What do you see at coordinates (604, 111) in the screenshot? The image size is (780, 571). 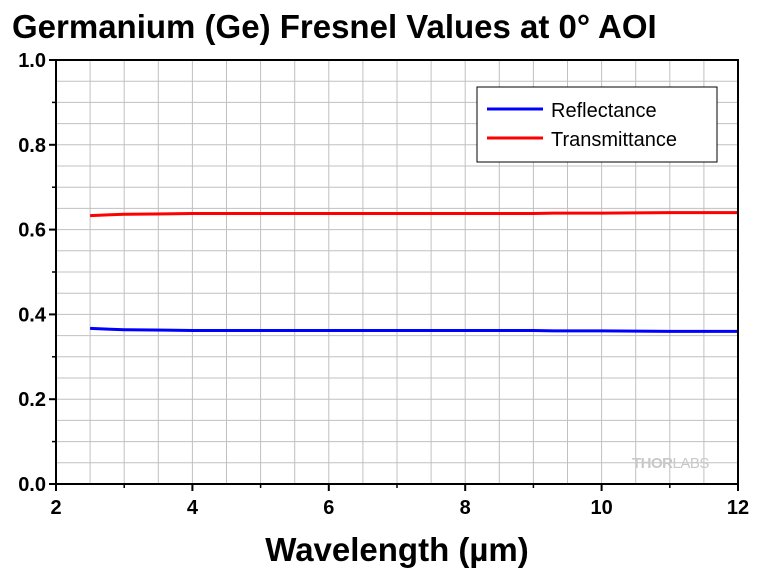 I see `legend-label-reflectance: Reflectance` at bounding box center [604, 111].